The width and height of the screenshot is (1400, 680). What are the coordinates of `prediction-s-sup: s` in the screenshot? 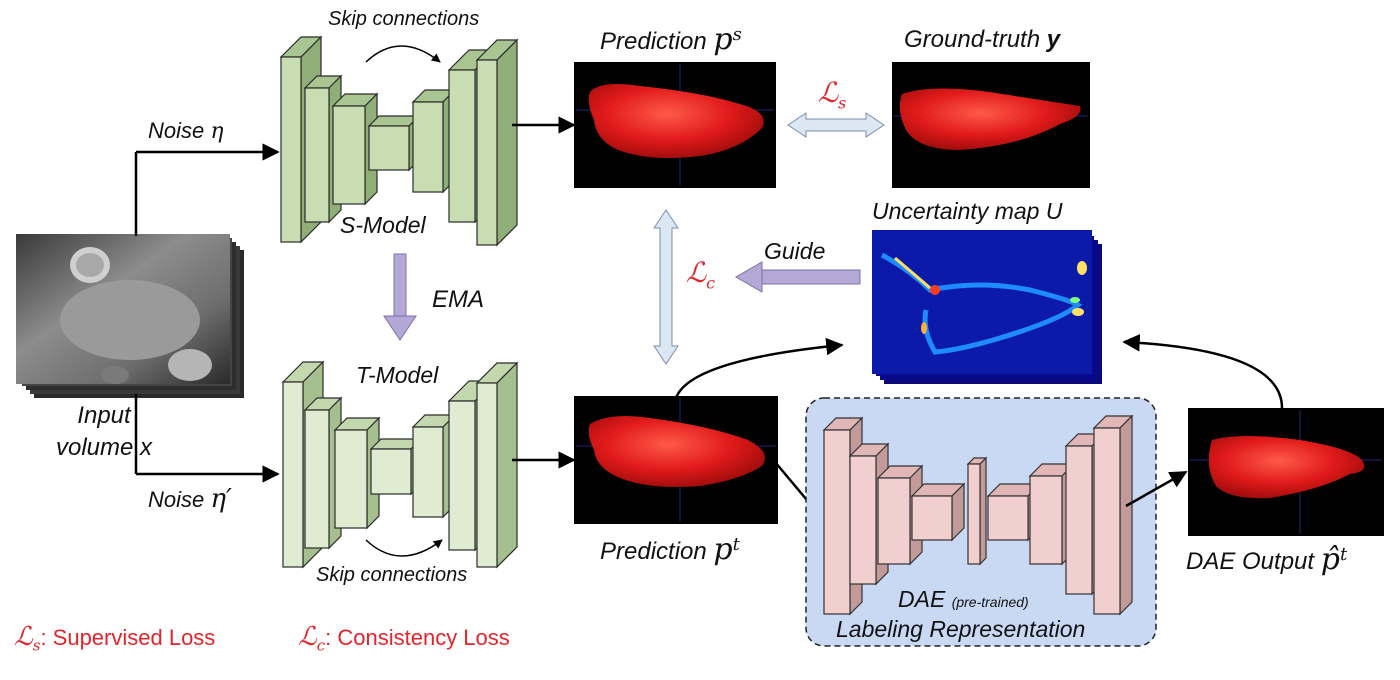 It's located at (737, 34).